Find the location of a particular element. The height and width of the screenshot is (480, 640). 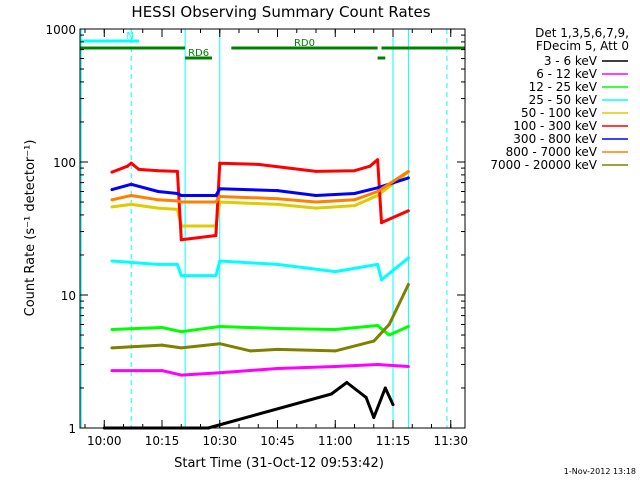

legend-label: 50 - 100 keV is located at coordinates (559, 113).